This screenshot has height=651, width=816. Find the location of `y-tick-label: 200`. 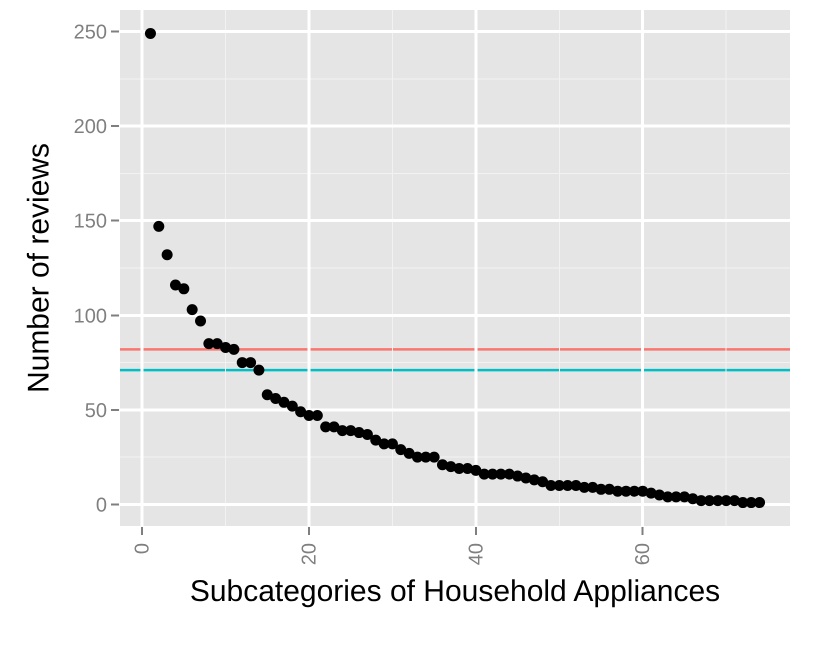

y-tick-label: 200 is located at coordinates (90, 127).